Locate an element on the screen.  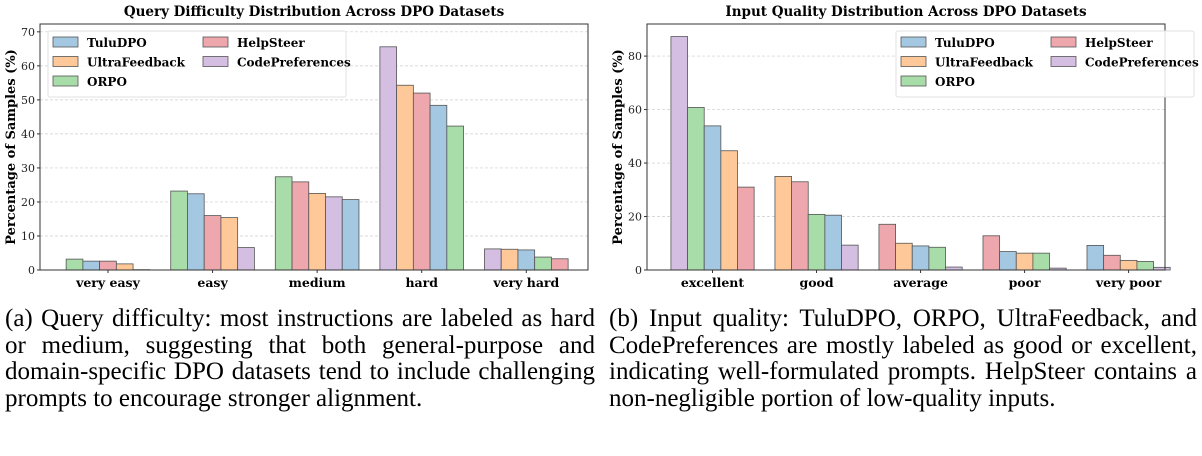
y-tick-label: 50 is located at coordinates (28, 100).